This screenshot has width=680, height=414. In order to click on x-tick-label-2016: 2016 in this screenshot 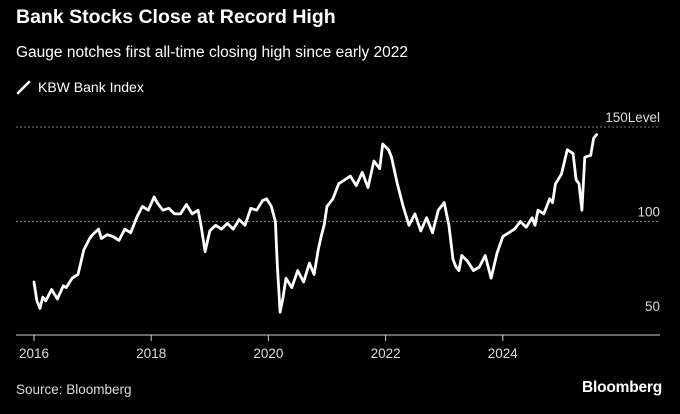, I will do `click(34, 353)`.